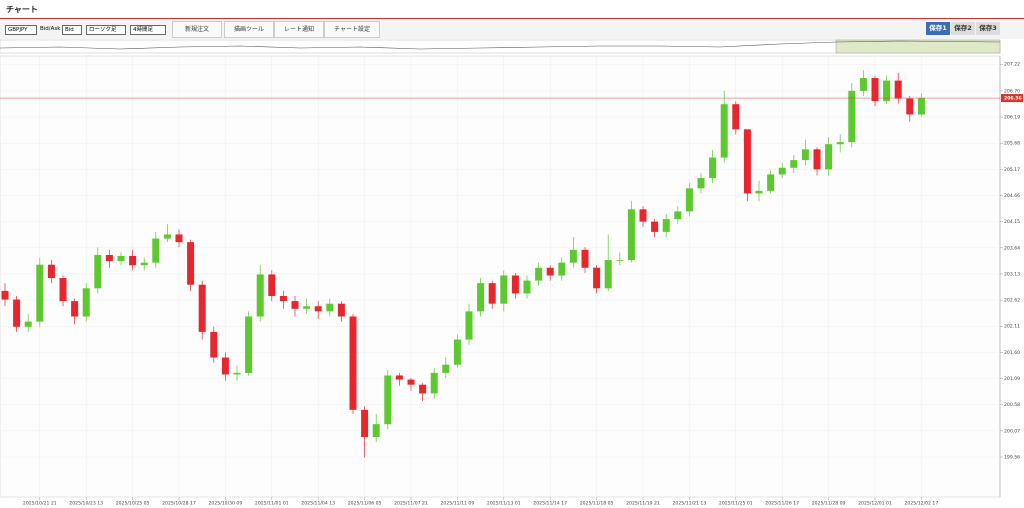  I want to click on y-tick-label: 201.60, so click(1012, 353).